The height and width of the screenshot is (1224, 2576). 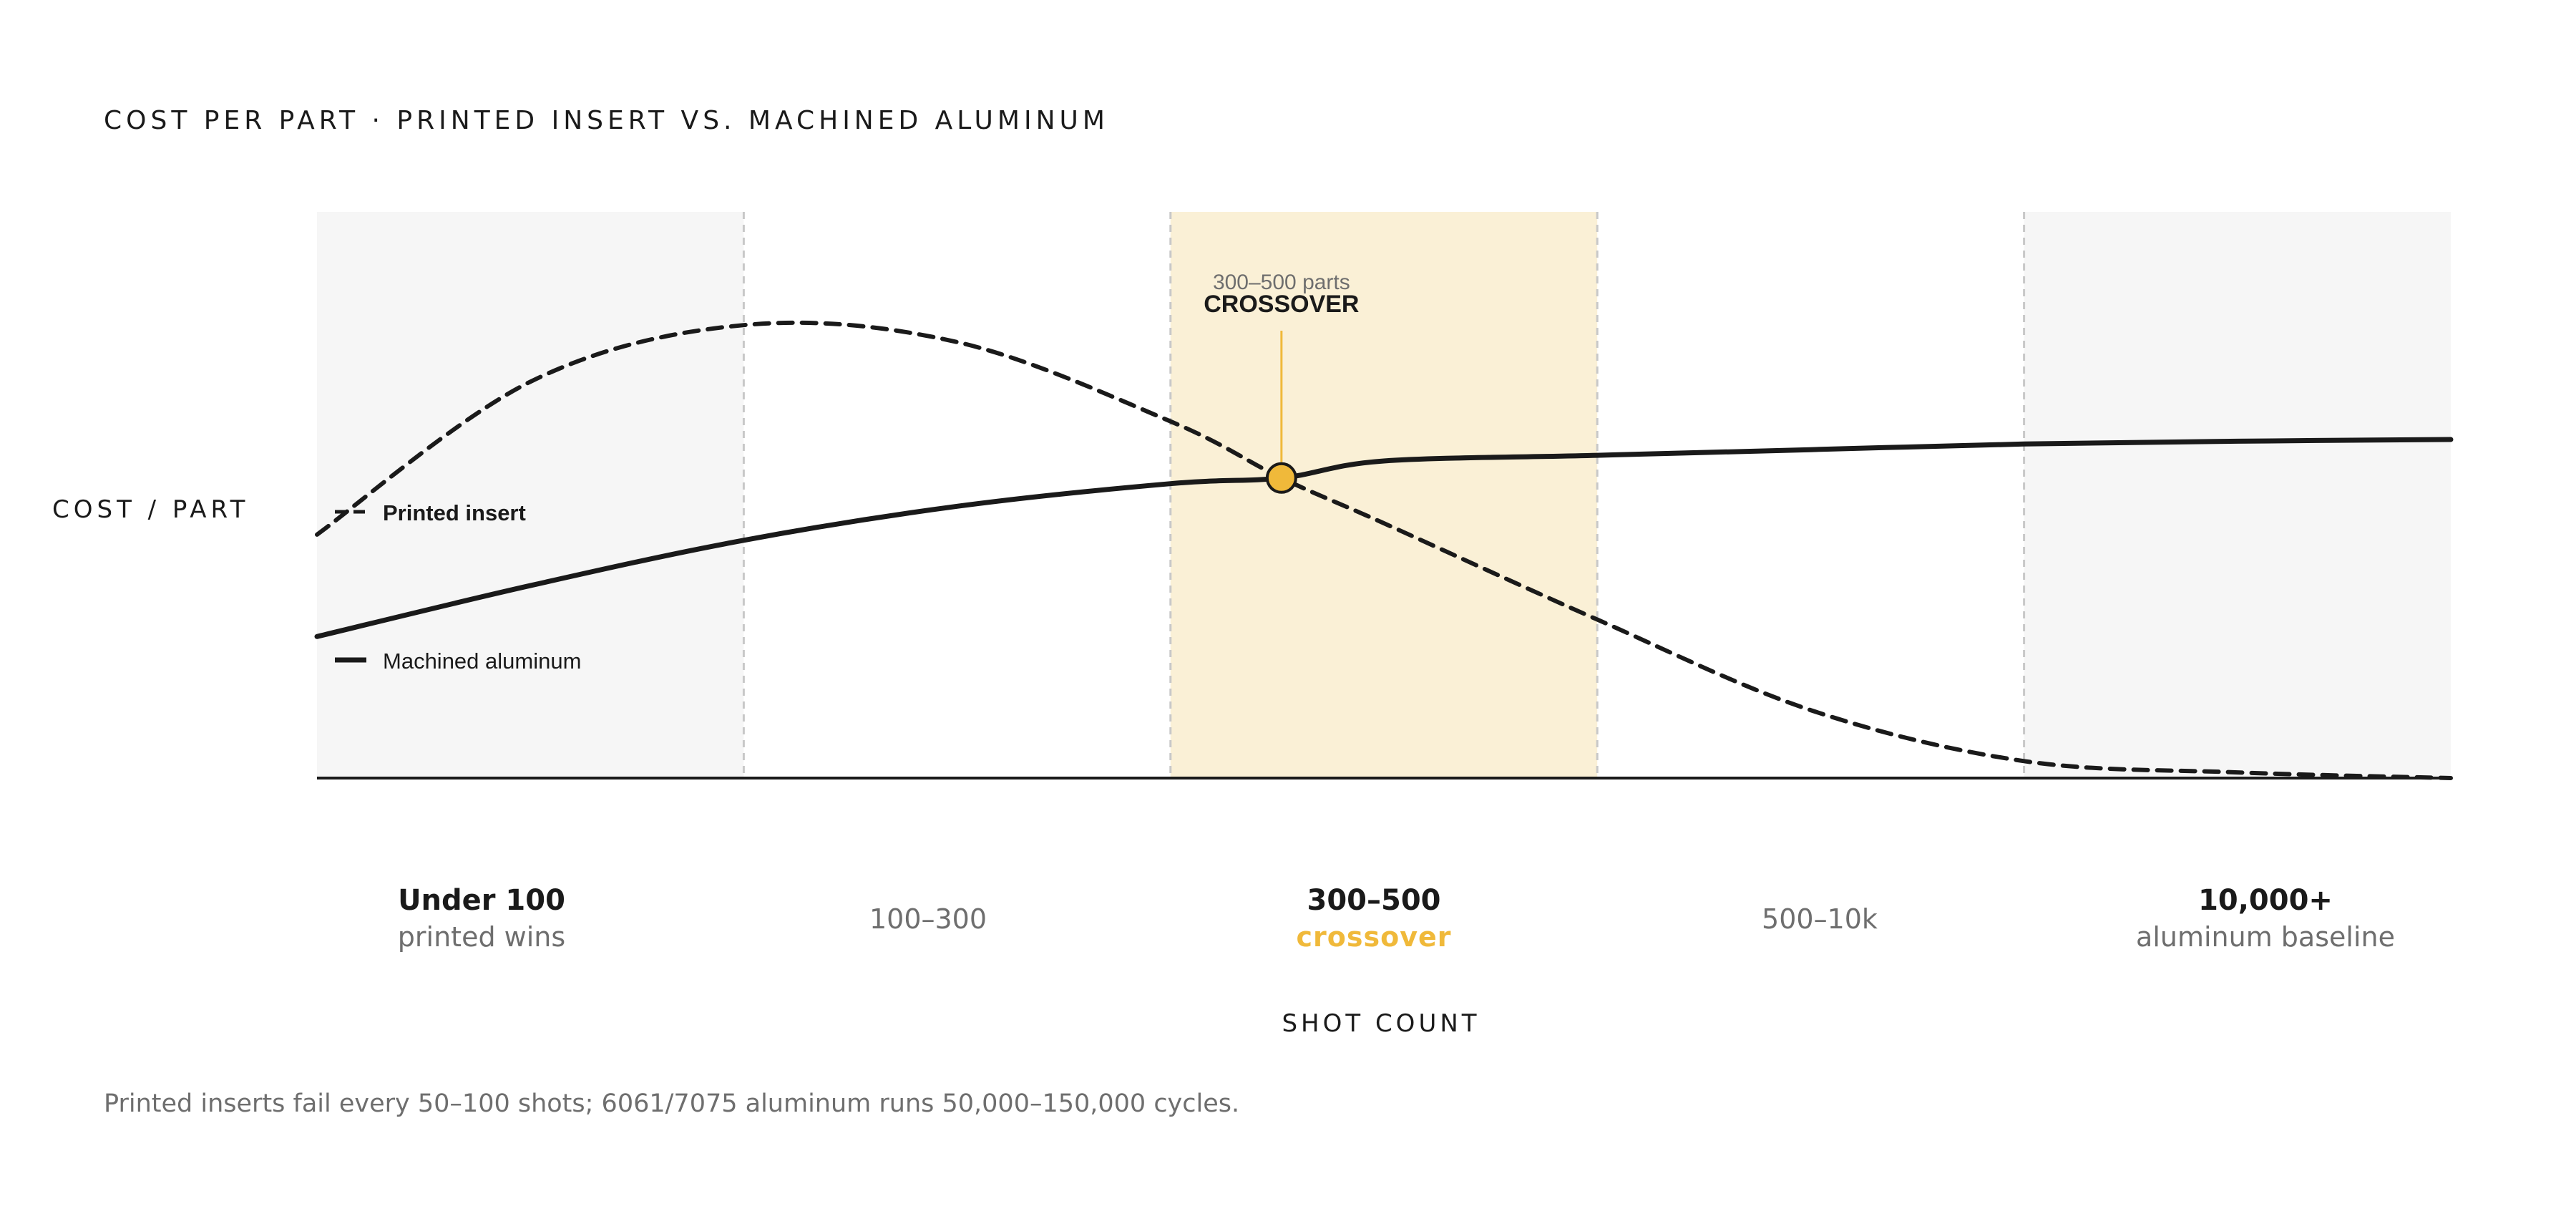 I want to click on category-label: 500–10k, so click(x=1820, y=919).